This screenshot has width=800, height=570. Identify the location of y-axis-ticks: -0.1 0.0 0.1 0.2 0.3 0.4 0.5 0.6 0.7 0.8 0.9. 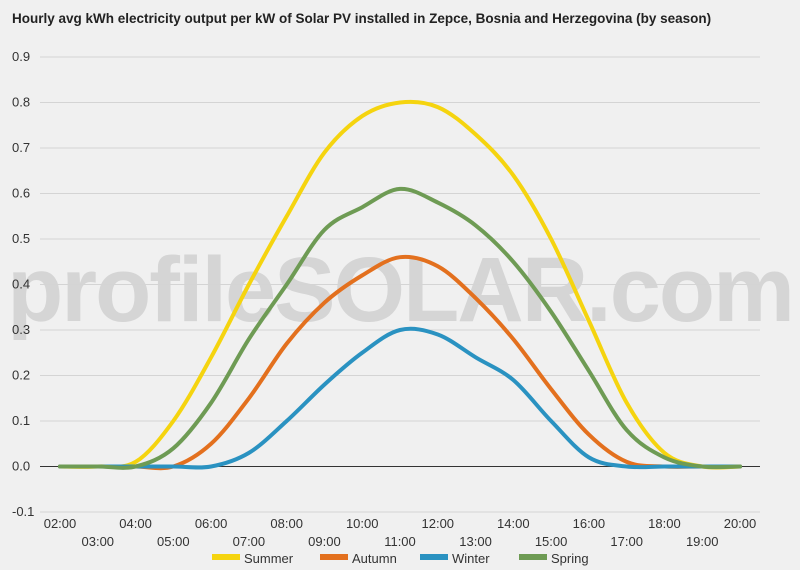
(23, 284).